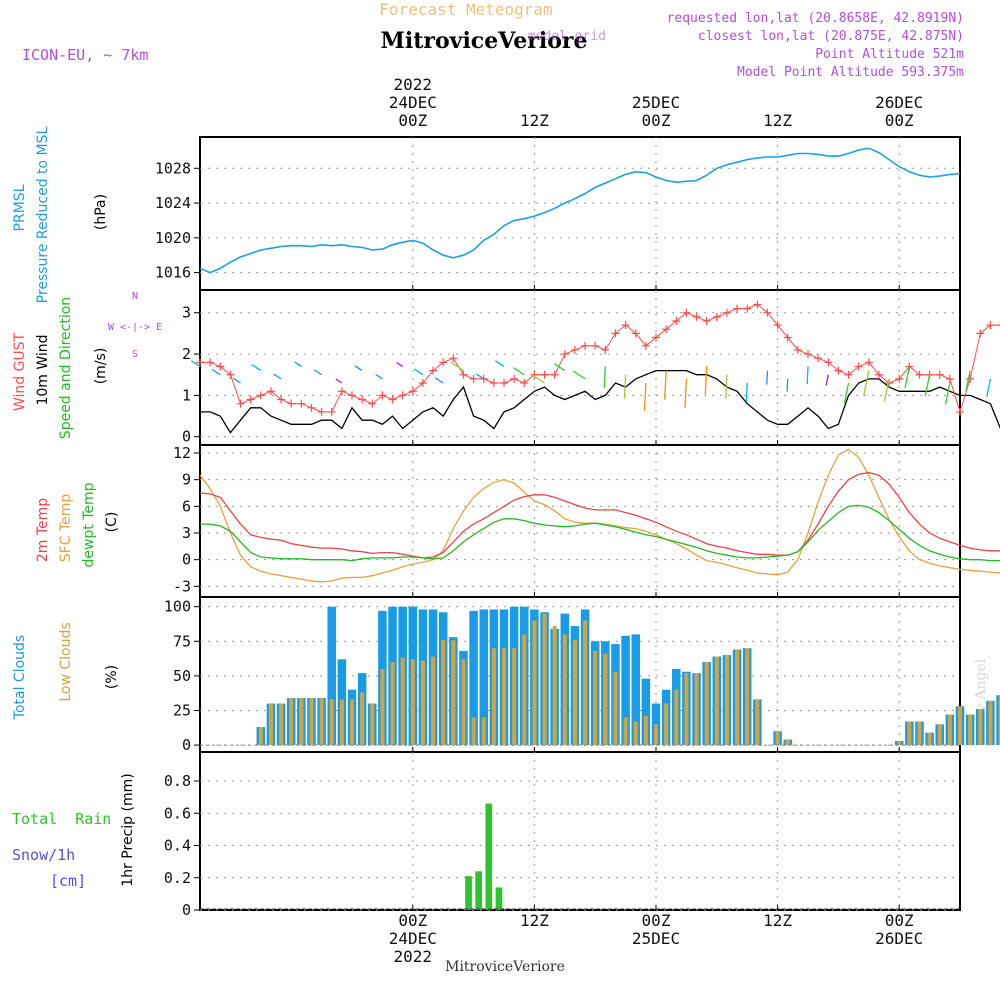 This screenshot has width=1000, height=1000. I want to click on y-tick-label: 25, so click(182, 710).